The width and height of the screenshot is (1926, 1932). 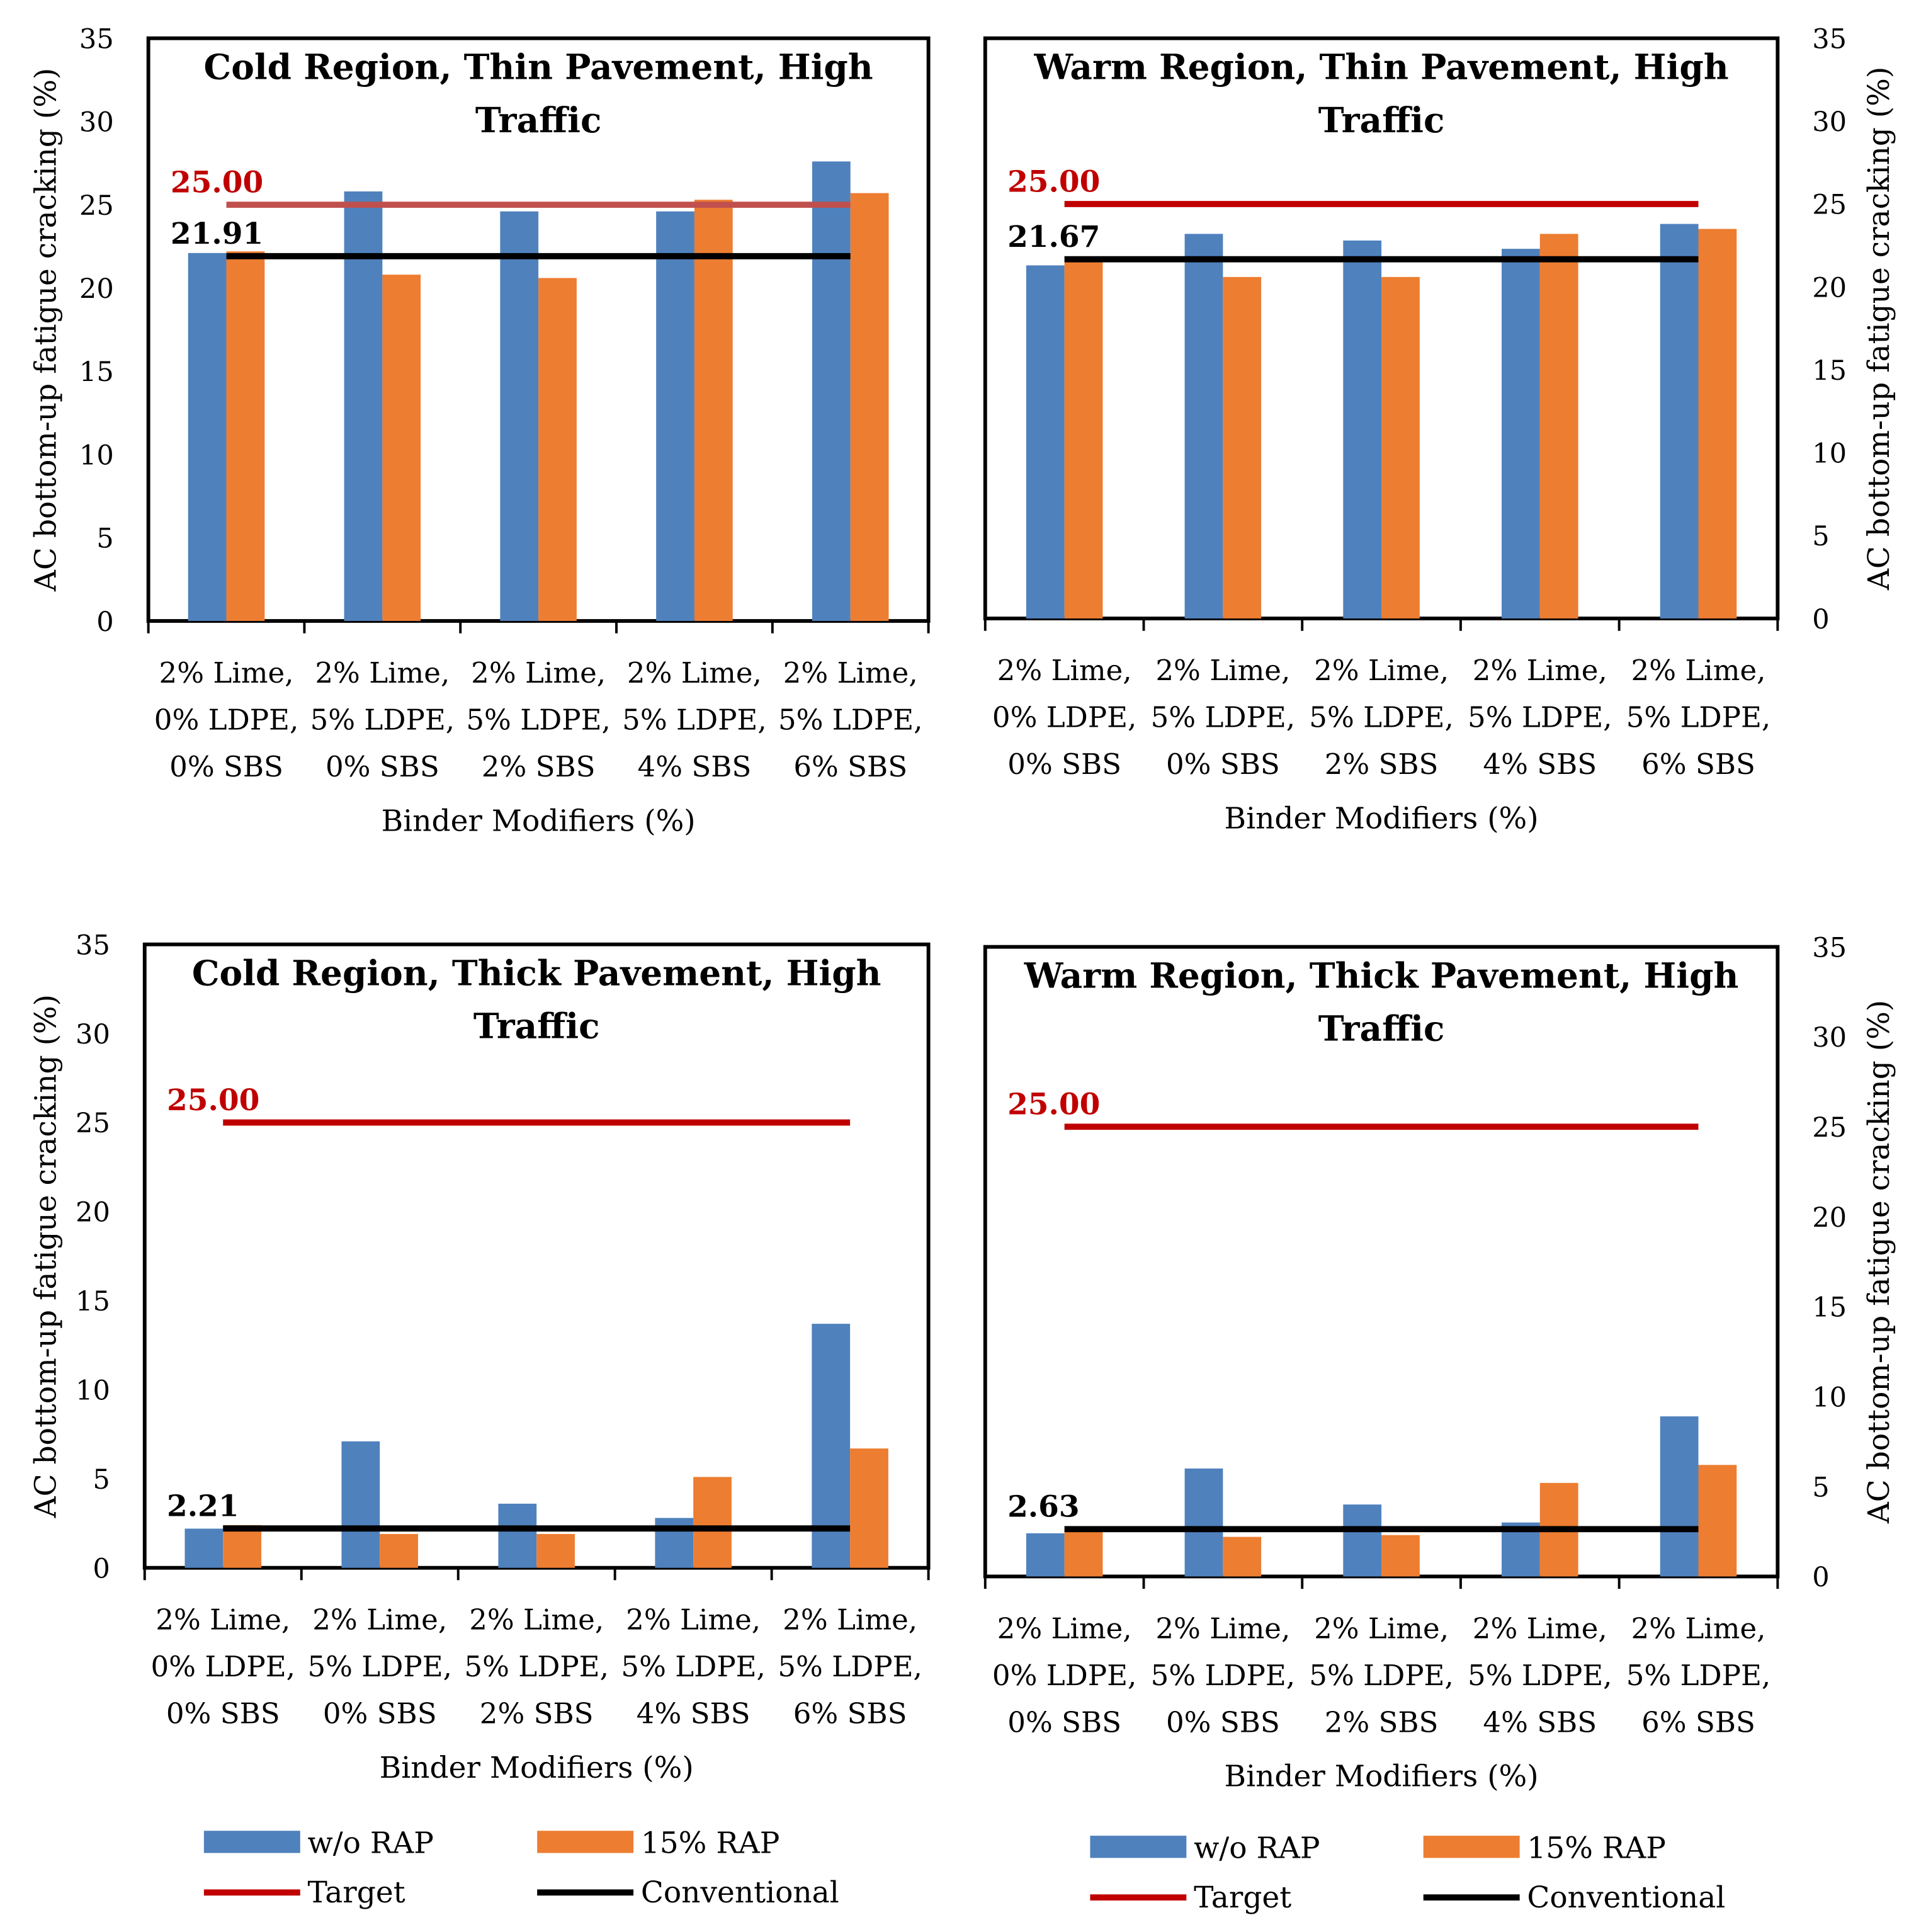 What do you see at coordinates (93, 1035) in the screenshot?
I see `y-tick-label: 30` at bounding box center [93, 1035].